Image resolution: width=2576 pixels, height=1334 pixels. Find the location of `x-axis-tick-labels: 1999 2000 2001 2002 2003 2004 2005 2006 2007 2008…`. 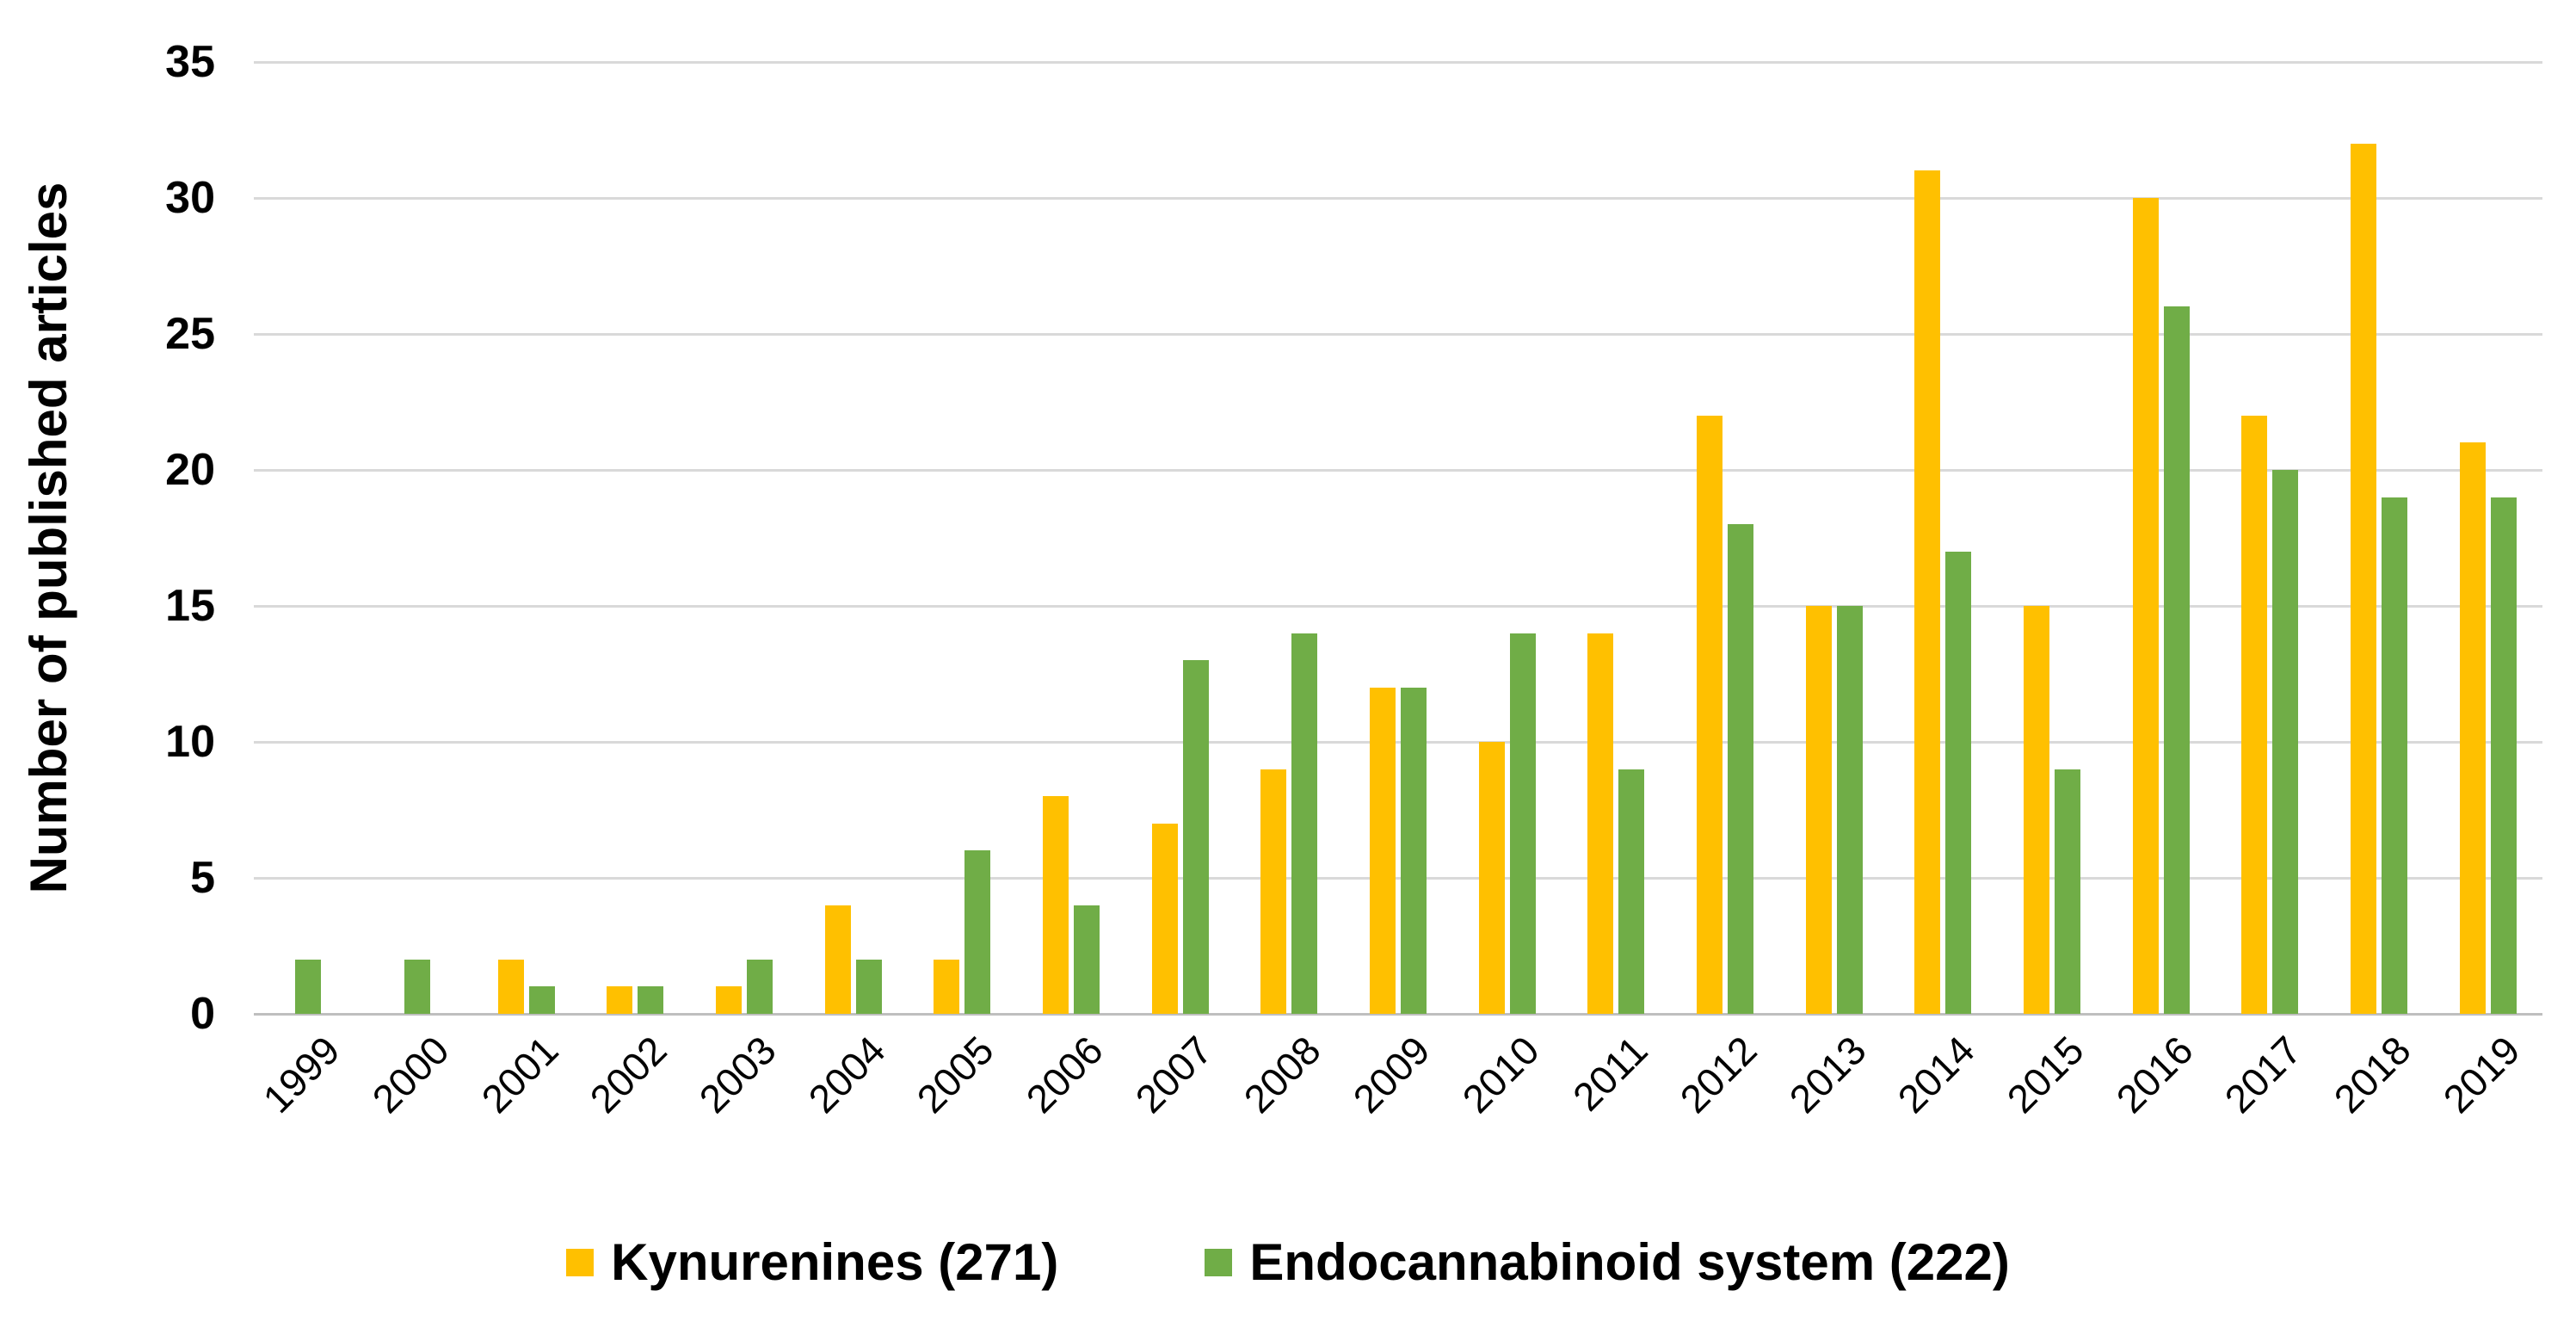

x-axis-tick-labels: 1999 2000 2001 2002 2003 2004 2005 2006 2007 2008… is located at coordinates (1398, 1114).